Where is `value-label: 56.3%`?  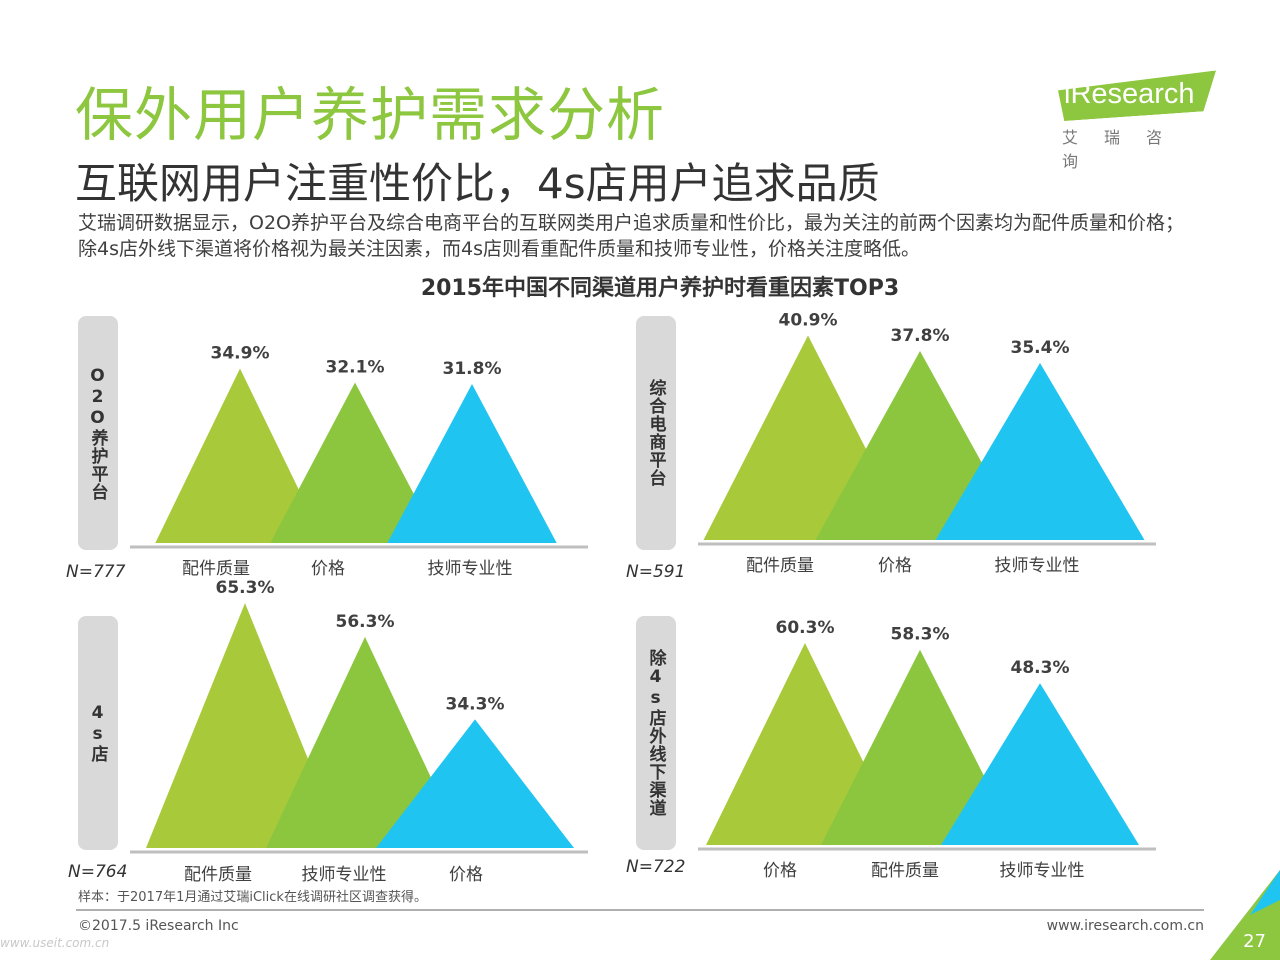 value-label: 56.3% is located at coordinates (365, 622).